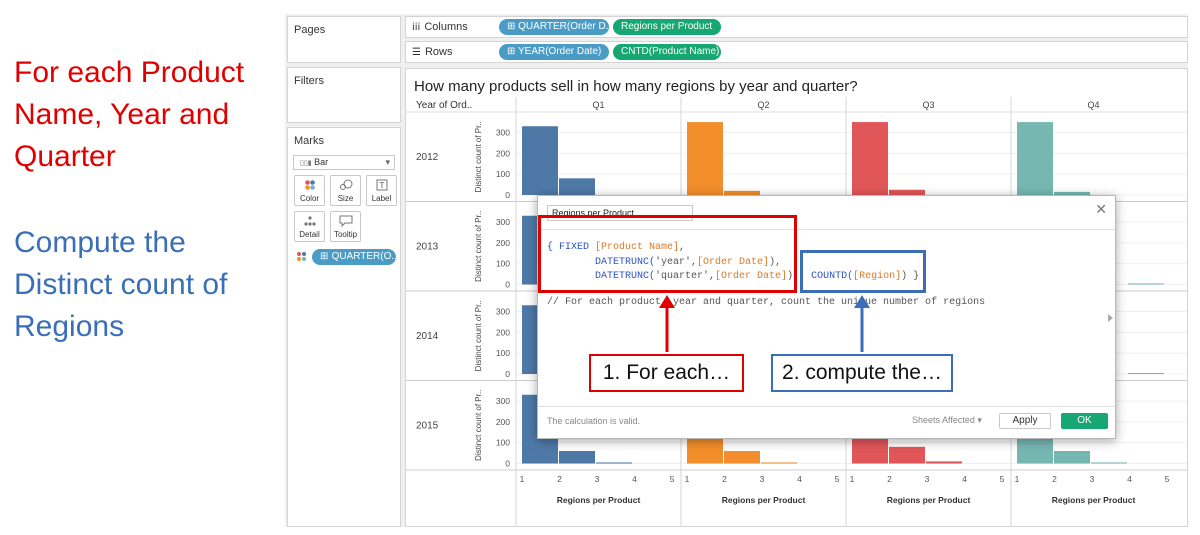  Describe the element at coordinates (779, 463) in the screenshot. I see `bar-2015-q2-x3` at that location.